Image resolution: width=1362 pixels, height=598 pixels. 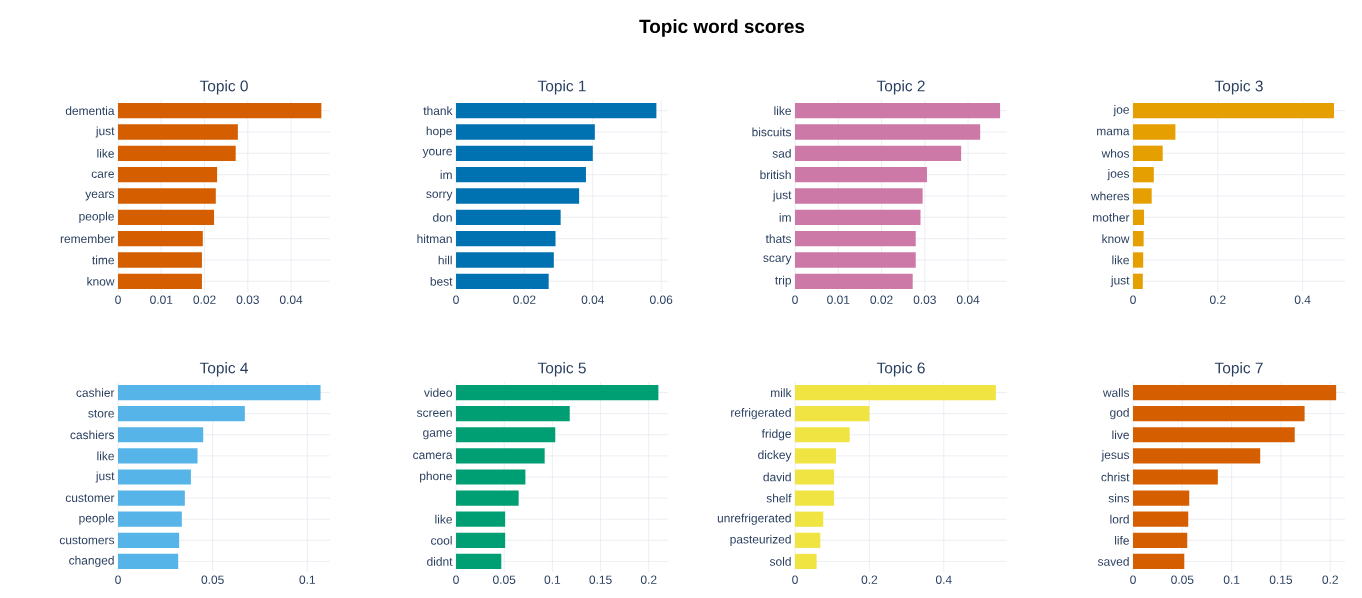 What do you see at coordinates (1119, 414) in the screenshot?
I see `y-tick-label: god` at bounding box center [1119, 414].